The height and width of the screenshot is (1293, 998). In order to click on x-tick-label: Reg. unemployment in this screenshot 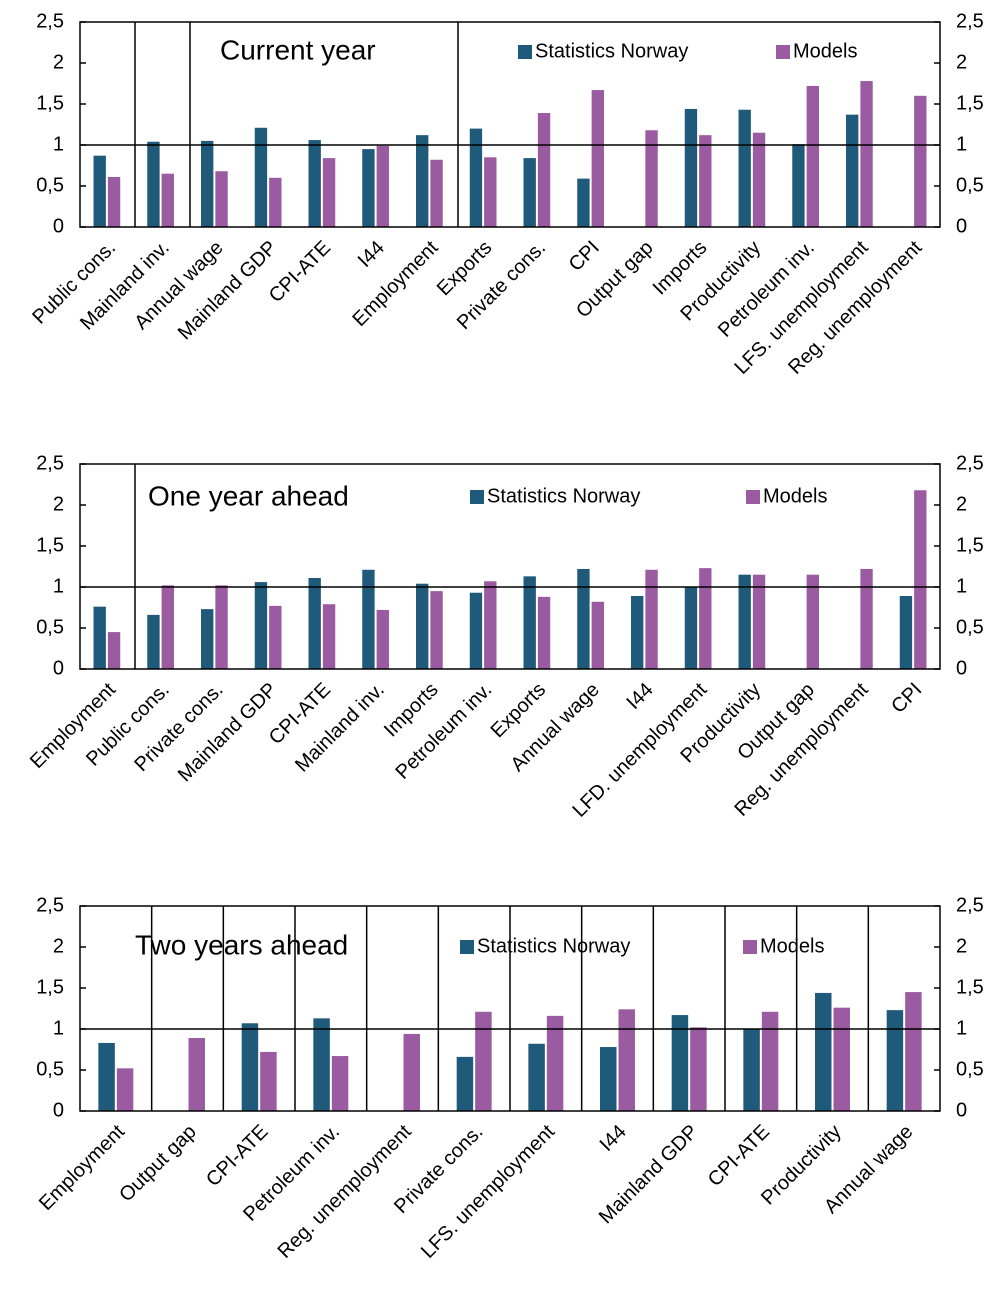, I will do `click(345, 1191)`.